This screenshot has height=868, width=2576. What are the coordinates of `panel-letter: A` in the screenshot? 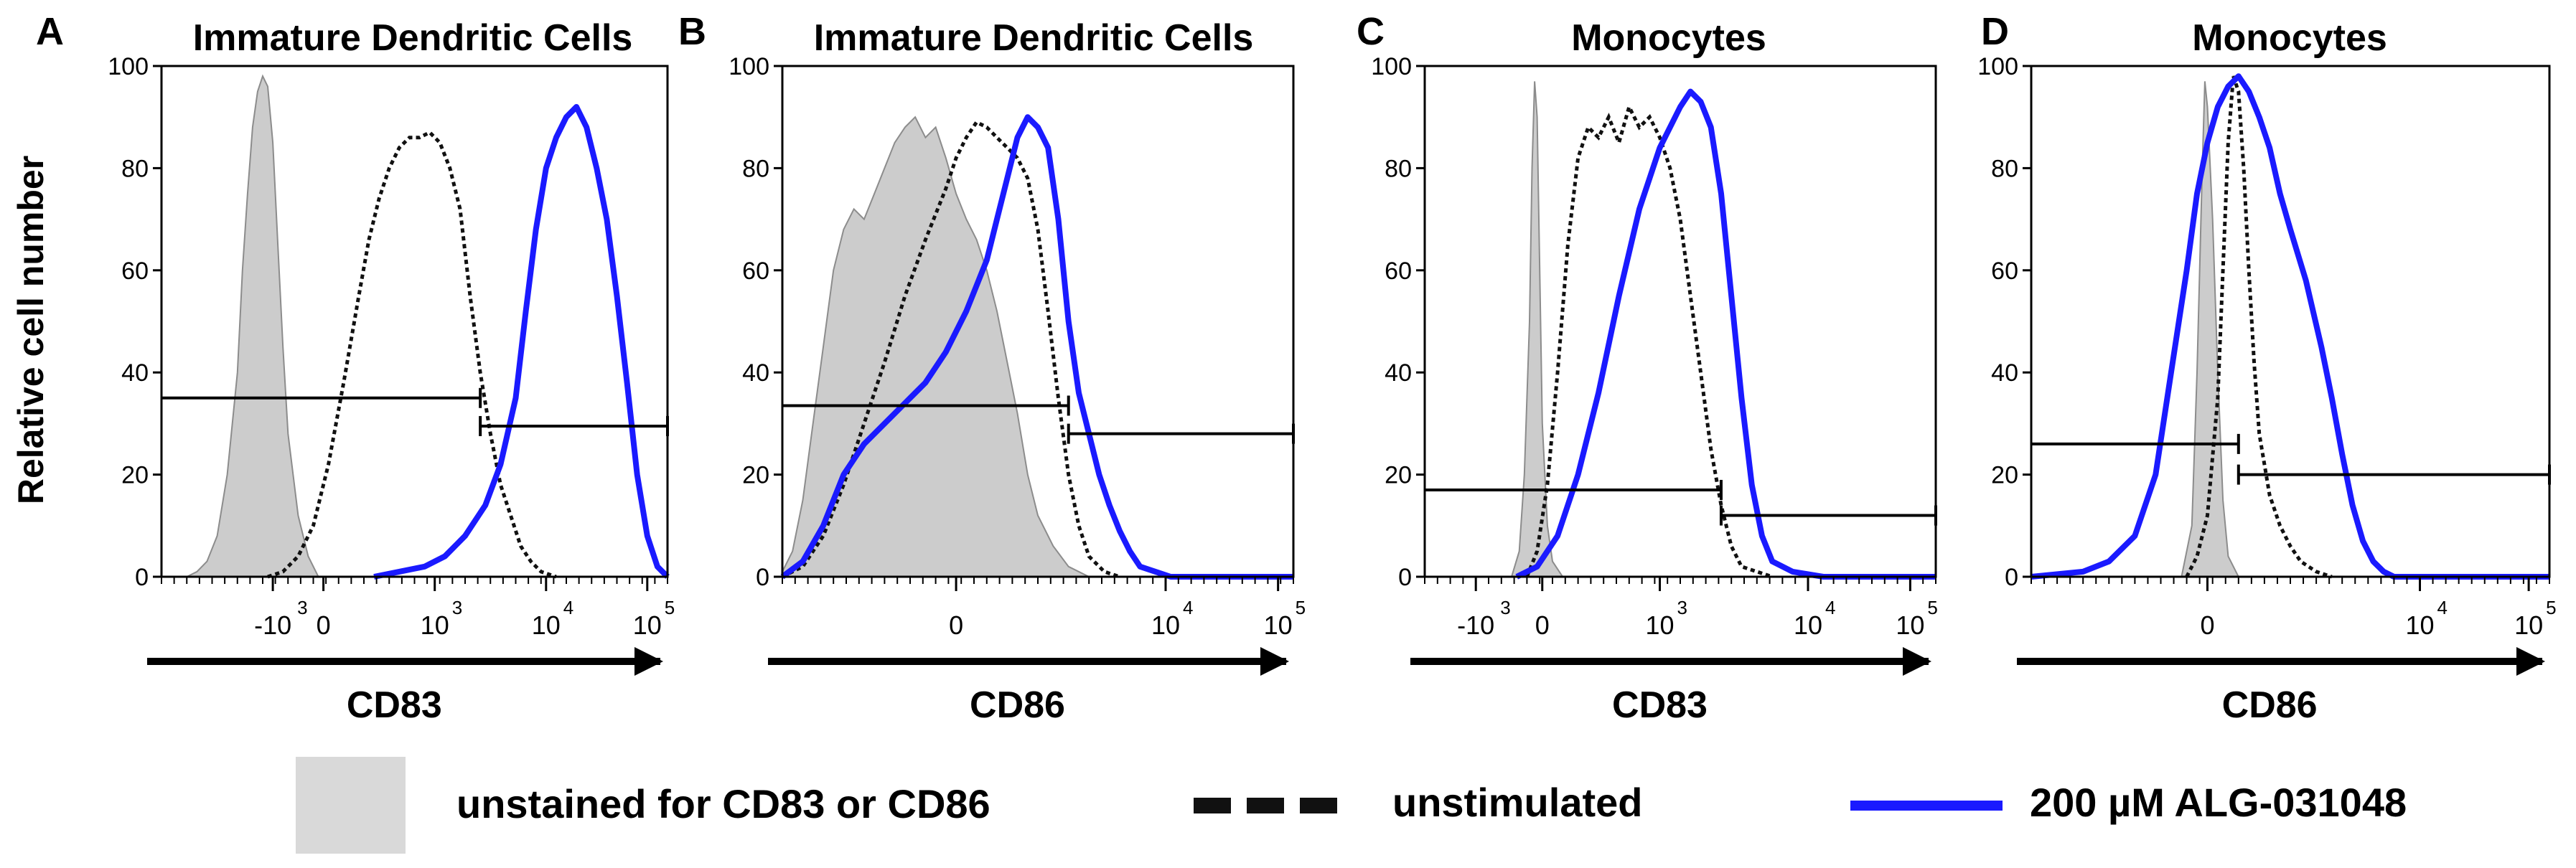 It's located at (50, 31).